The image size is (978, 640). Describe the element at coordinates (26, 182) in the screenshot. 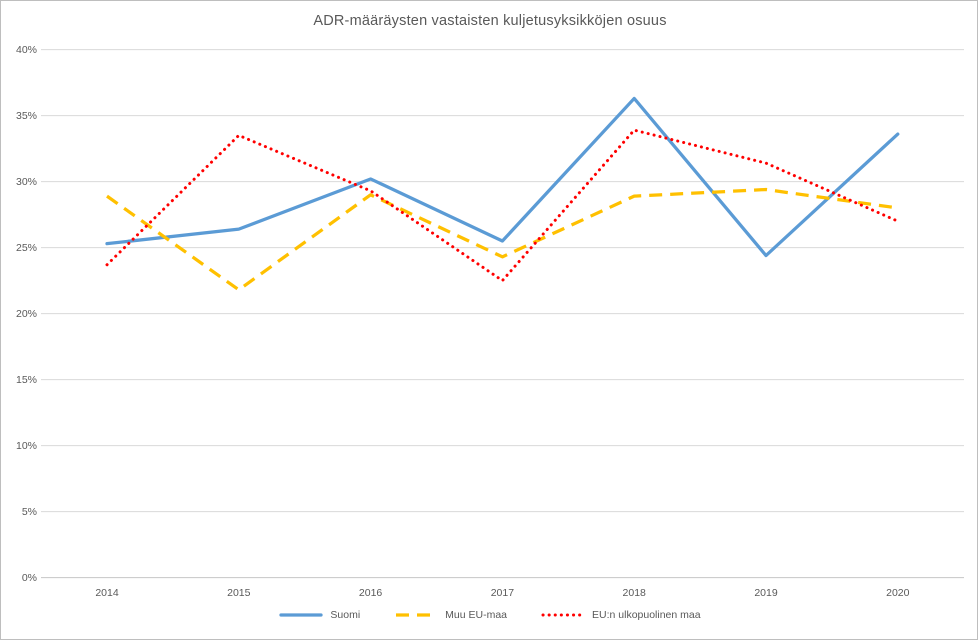

I see `y-axis-tick-label: 30%` at that location.